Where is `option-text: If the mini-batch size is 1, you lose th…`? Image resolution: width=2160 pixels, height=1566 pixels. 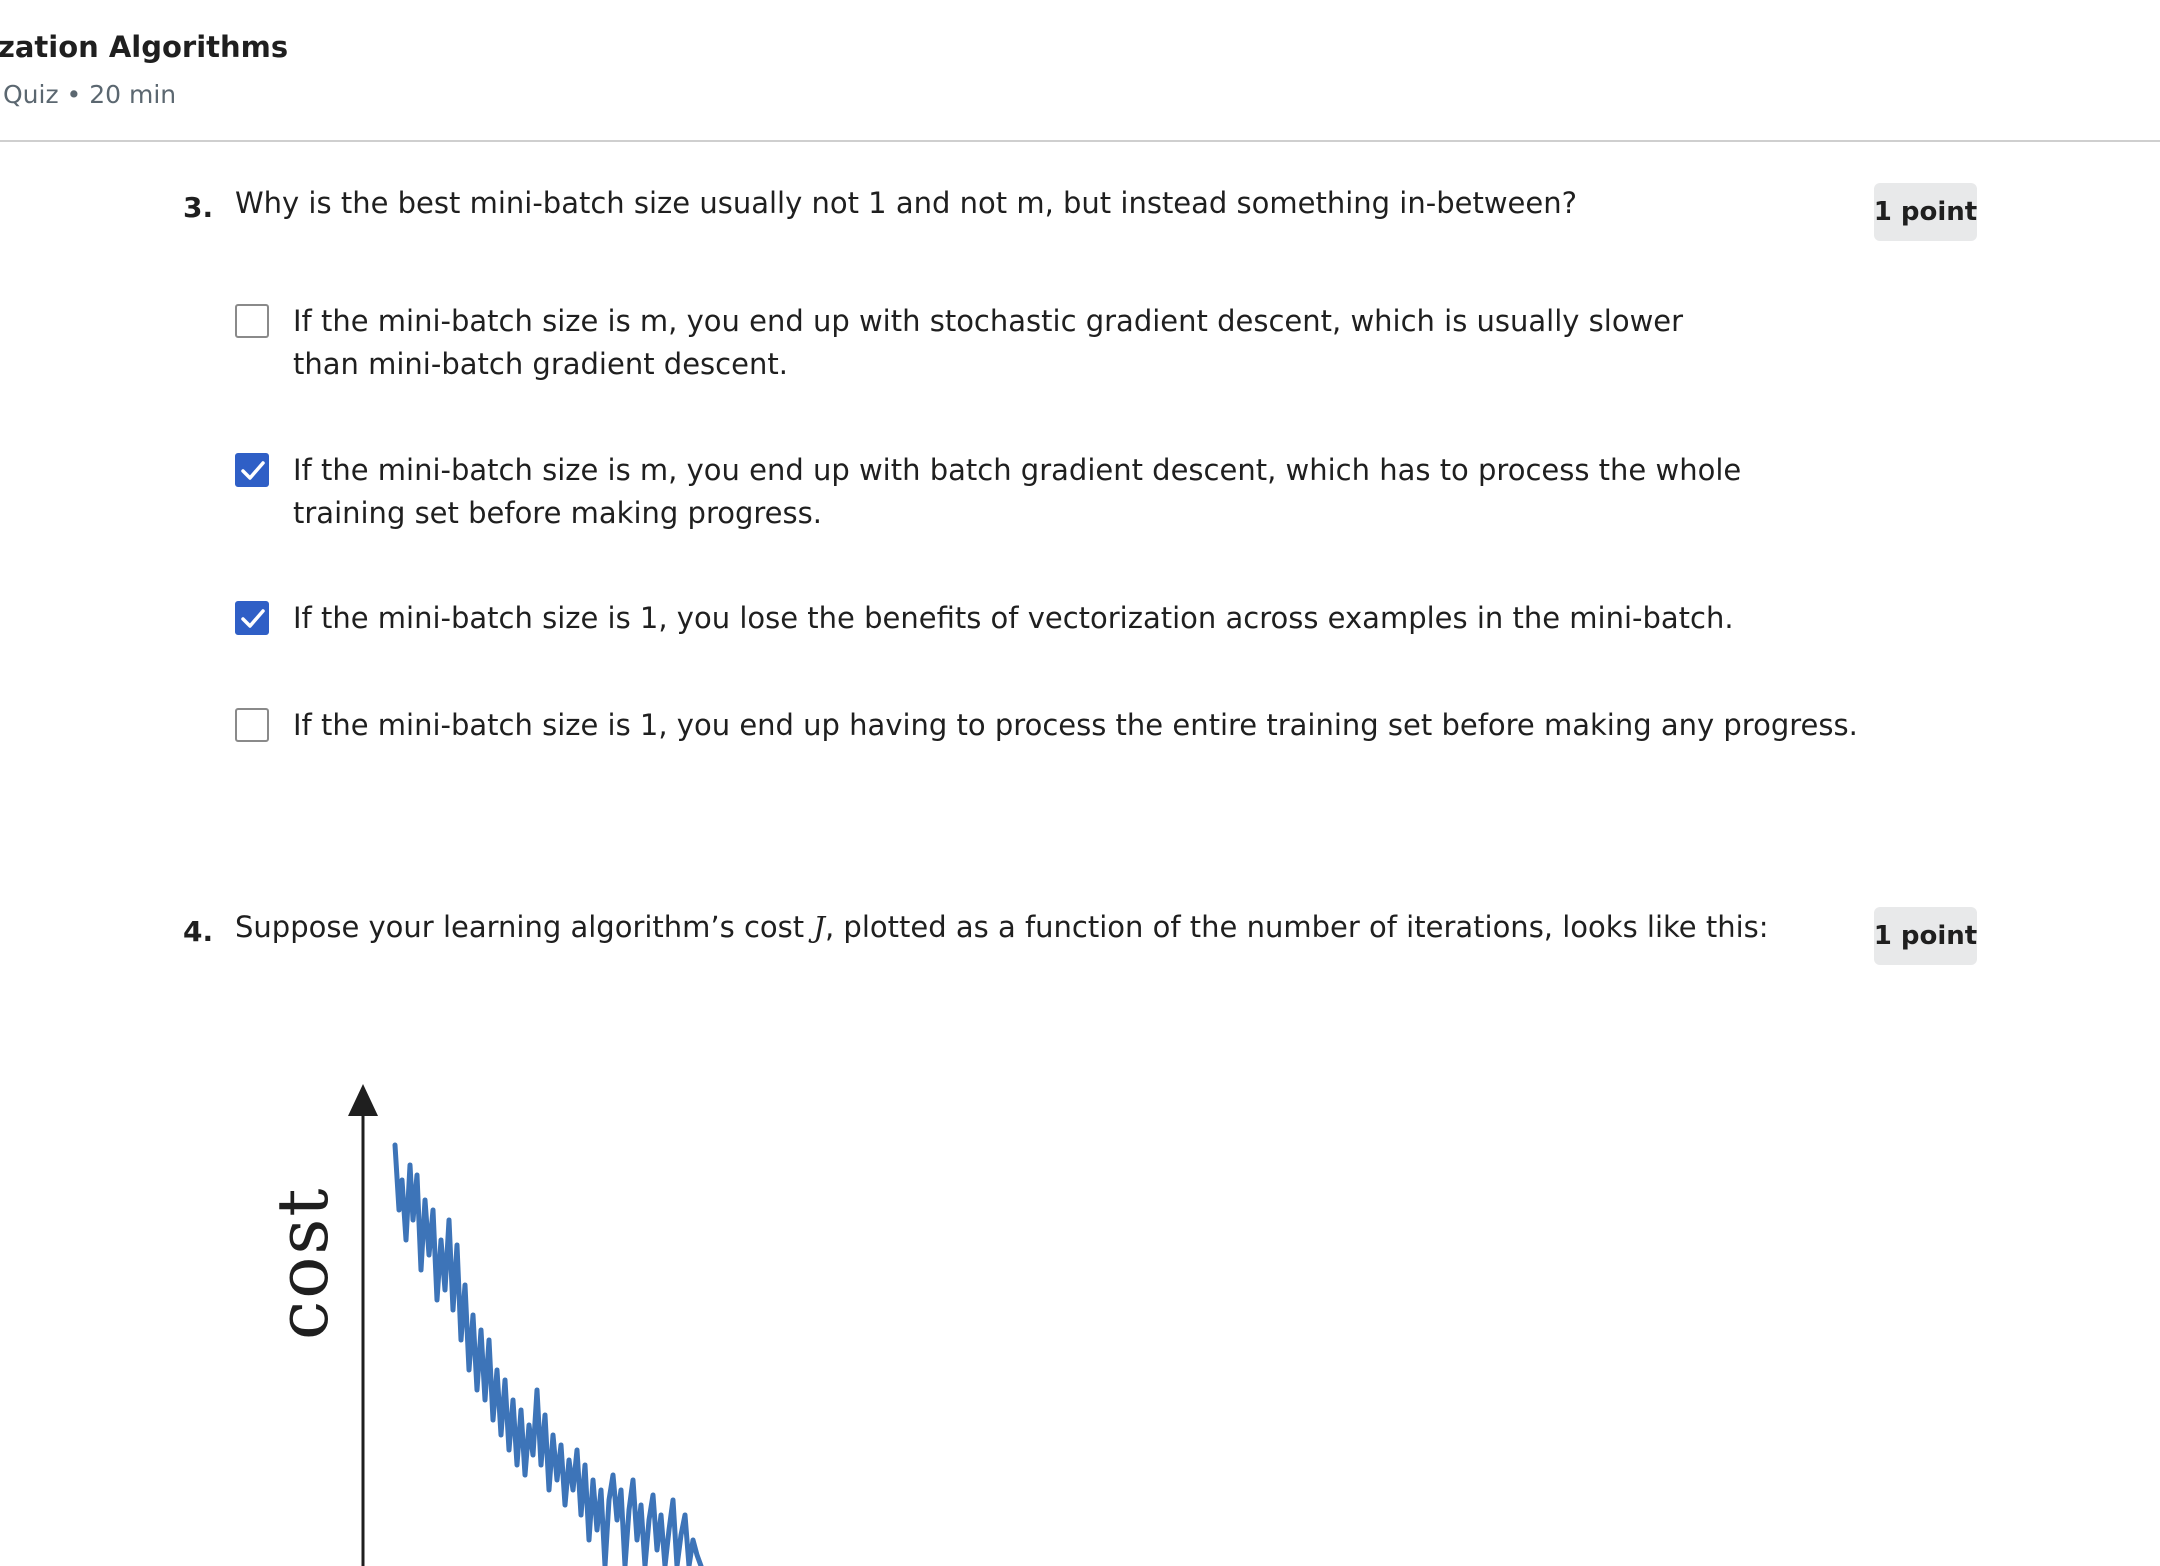
option-text: If the mini-batch size is 1, you lose th… is located at coordinates (1013, 618).